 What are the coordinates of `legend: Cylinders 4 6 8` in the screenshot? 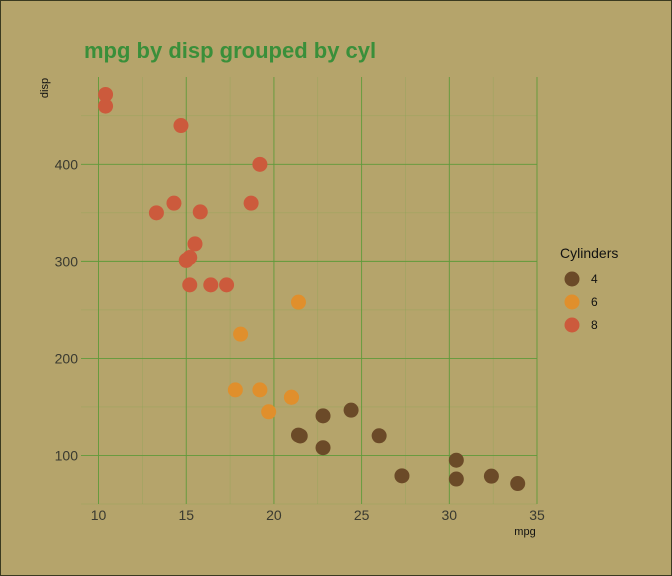 It's located at (589, 289).